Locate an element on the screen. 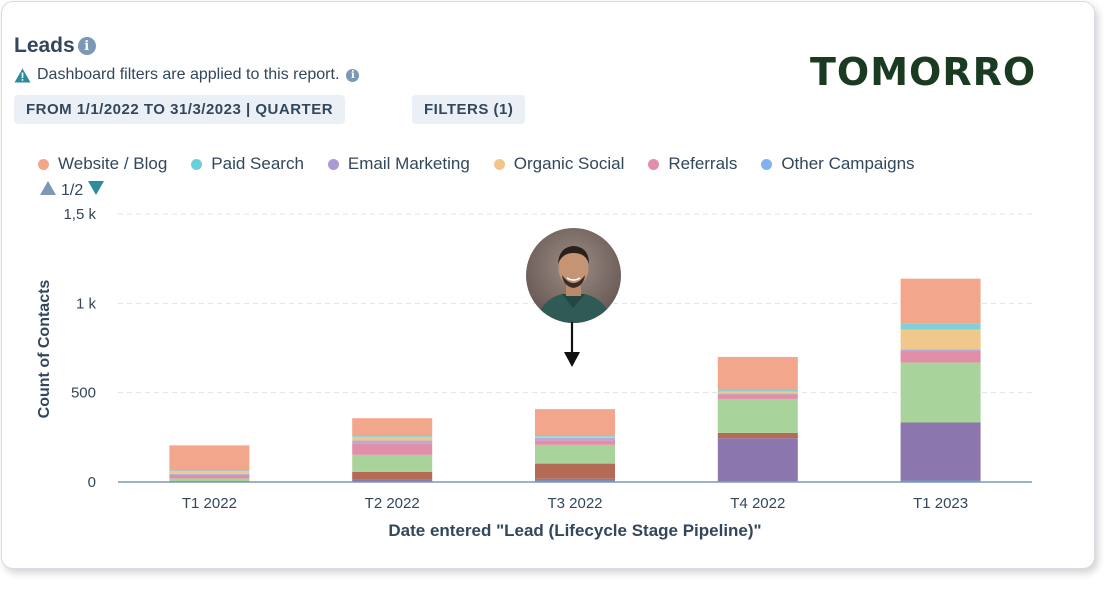 The width and height of the screenshot is (1116, 590). y-tick-label: 0 is located at coordinates (92, 482).